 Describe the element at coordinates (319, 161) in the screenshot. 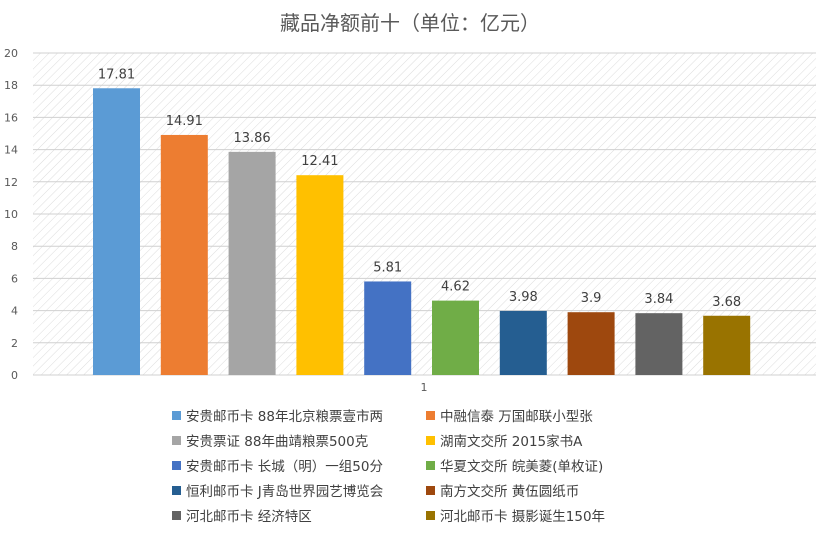

I see `data-label: 12.41` at that location.